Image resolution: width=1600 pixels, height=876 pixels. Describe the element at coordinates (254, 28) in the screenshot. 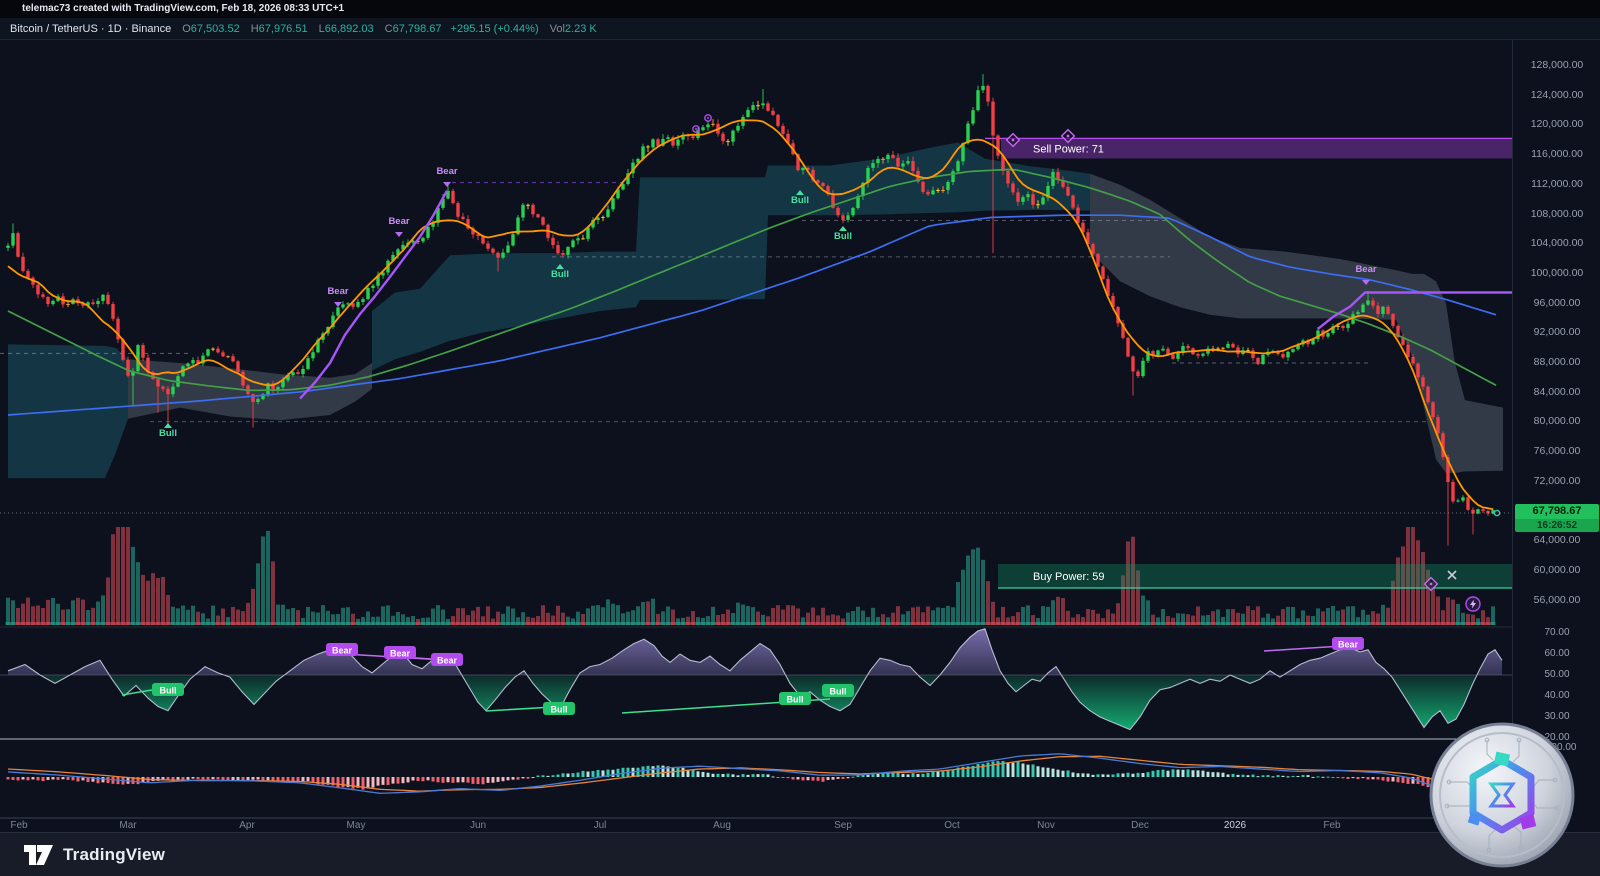

I see `high-label: H` at that location.